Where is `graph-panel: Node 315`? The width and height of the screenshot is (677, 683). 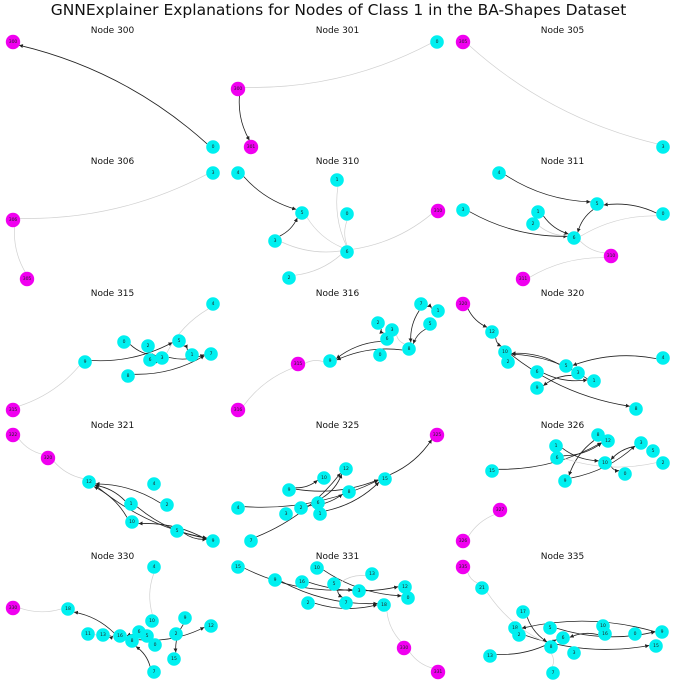 graph-panel: Node 315 is located at coordinates (112, 354).